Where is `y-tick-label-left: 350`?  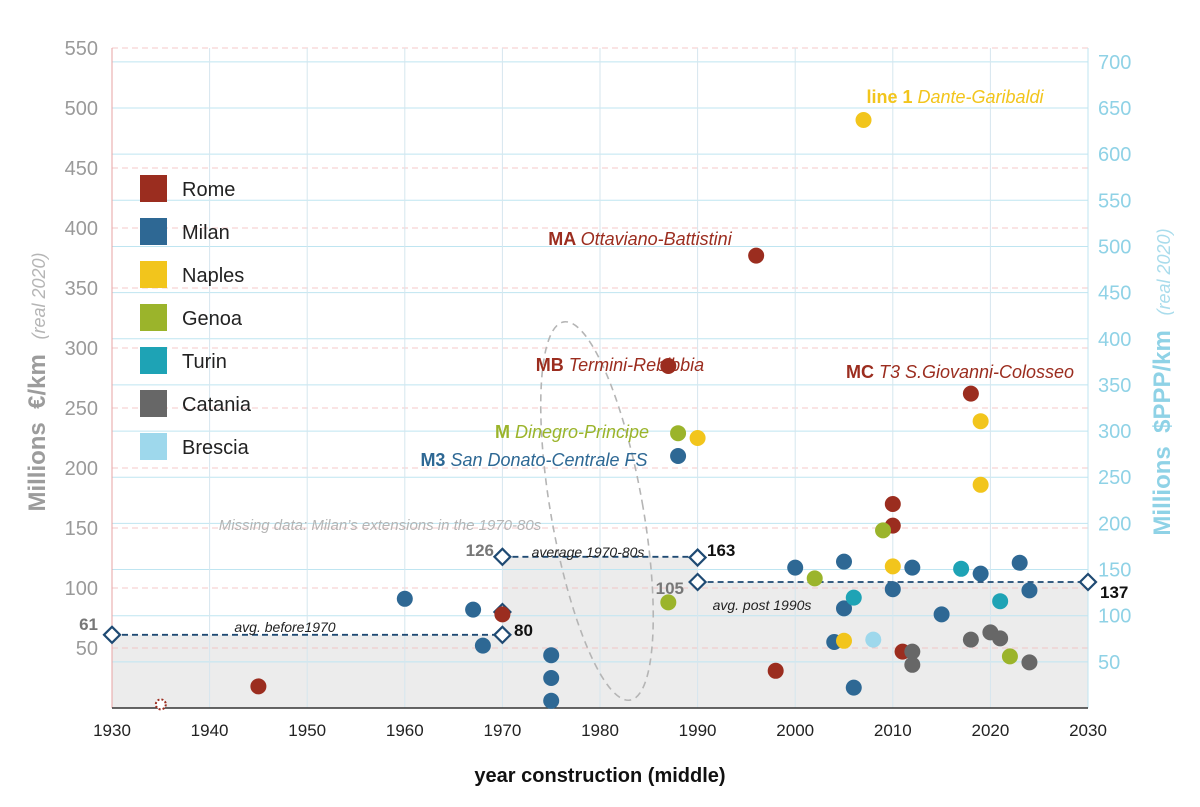 y-tick-label-left: 350 is located at coordinates (81, 289).